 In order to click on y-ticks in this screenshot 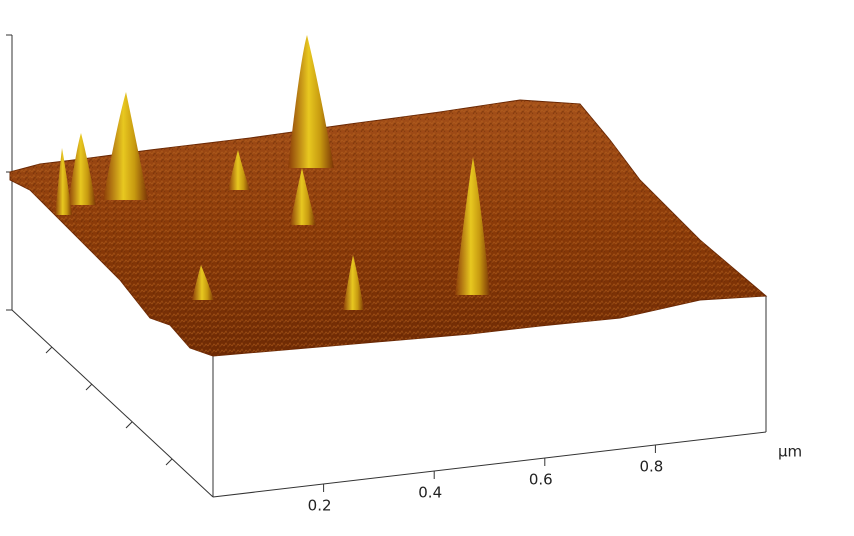, I will do `click(109, 406)`.